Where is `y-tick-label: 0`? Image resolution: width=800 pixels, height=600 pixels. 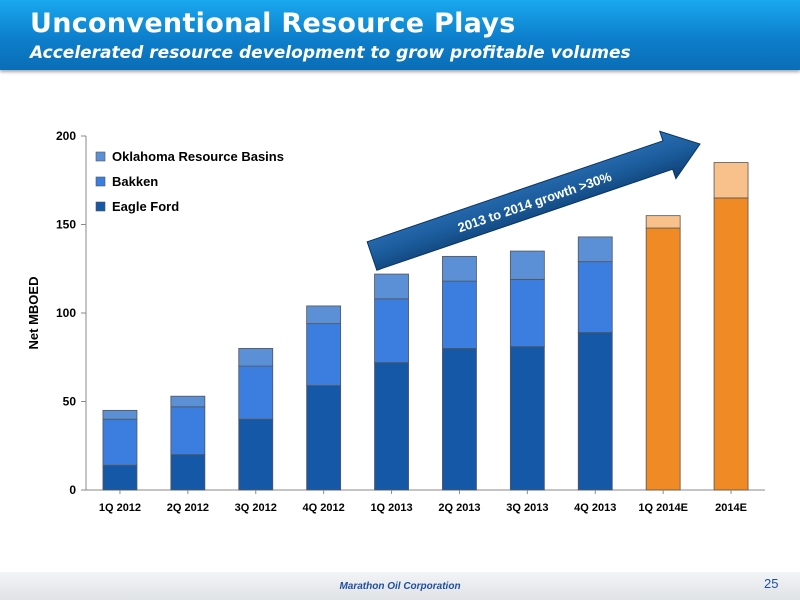 y-tick-label: 0 is located at coordinates (72, 490).